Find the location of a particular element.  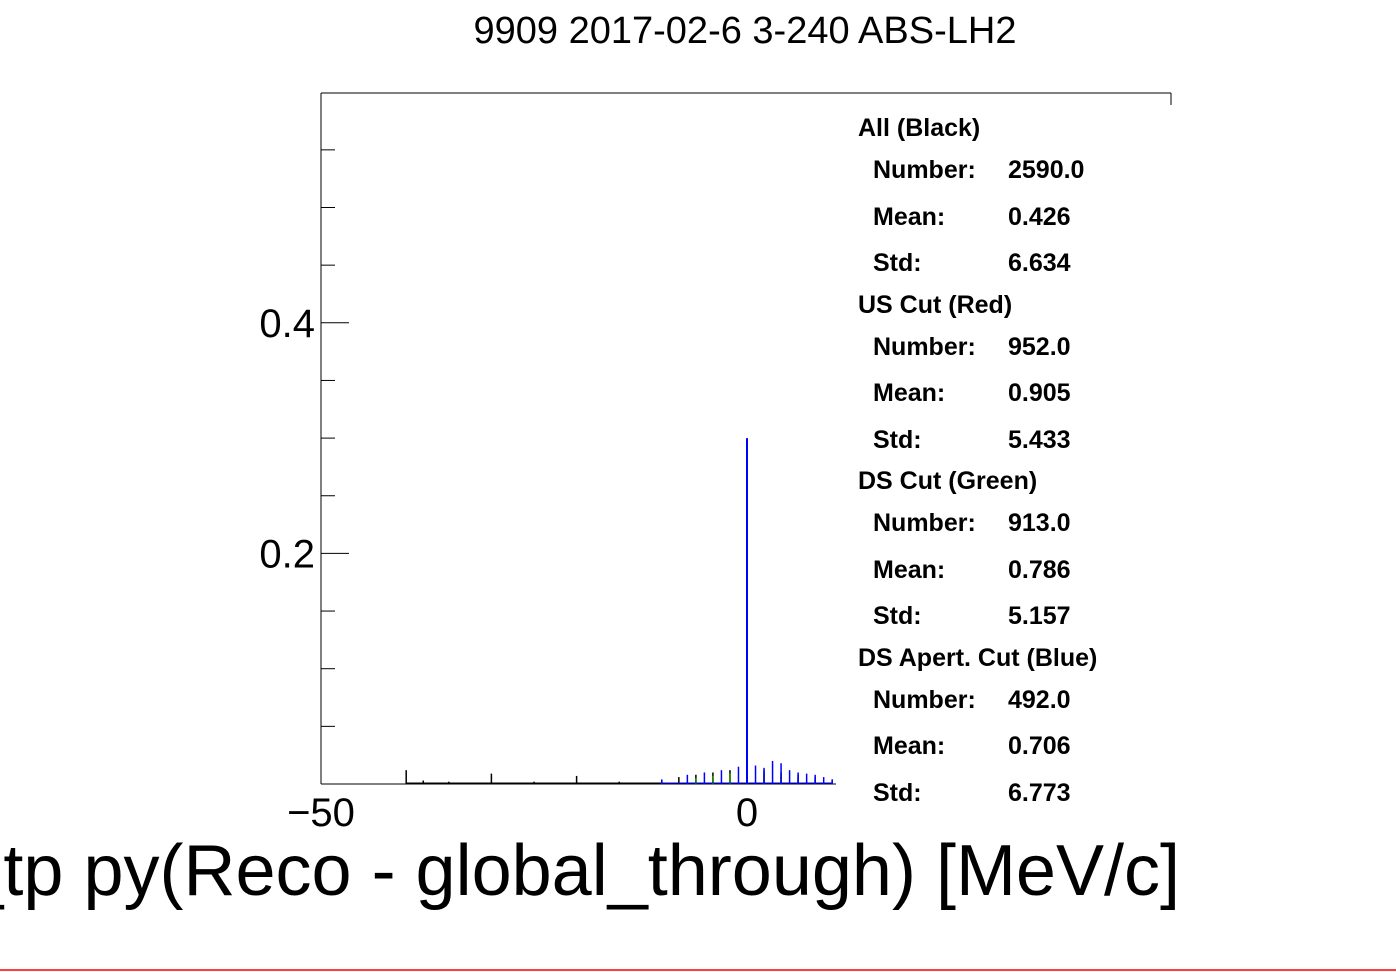

stats-row: Mean: 0.426 is located at coordinates (1018, 217).